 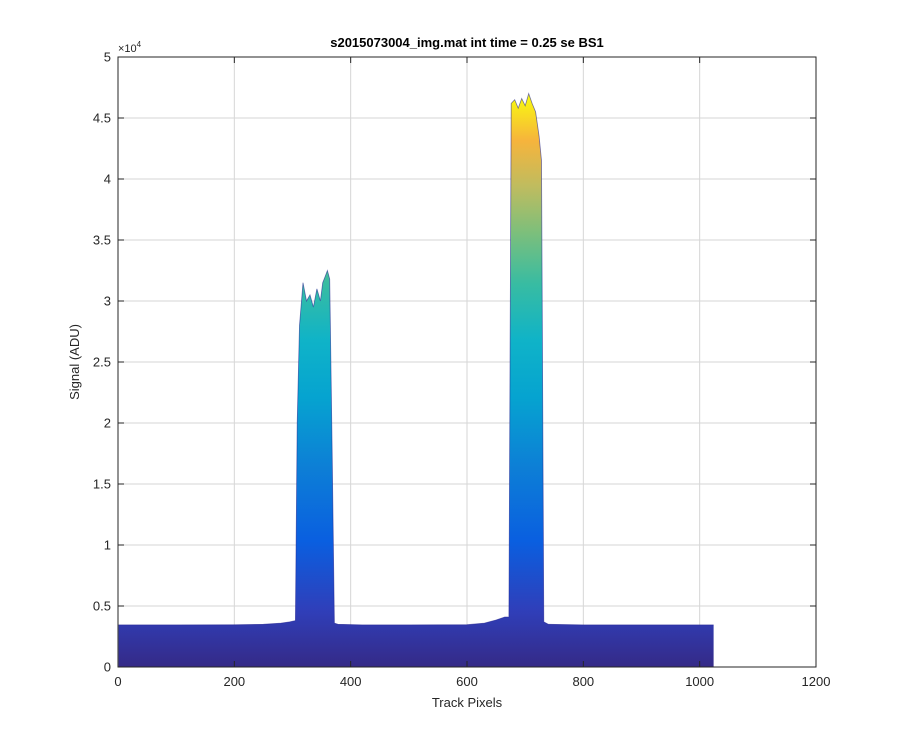 I want to click on x-tick-label: 1200, so click(x=816, y=681).